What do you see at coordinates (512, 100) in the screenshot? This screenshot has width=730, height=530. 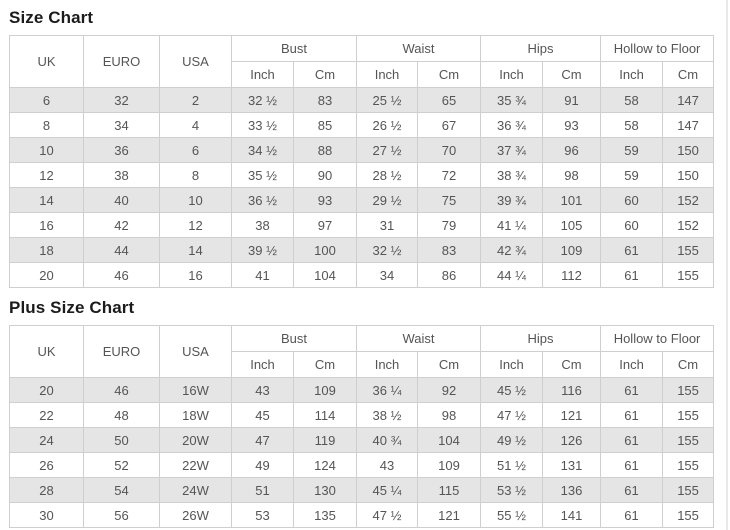 I see `table-cell: 35 ¾` at bounding box center [512, 100].